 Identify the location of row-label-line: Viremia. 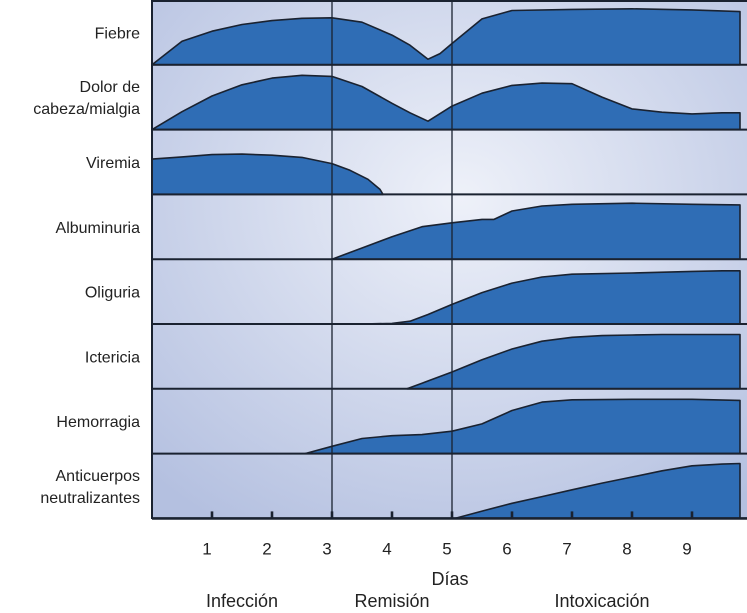
(113, 163).